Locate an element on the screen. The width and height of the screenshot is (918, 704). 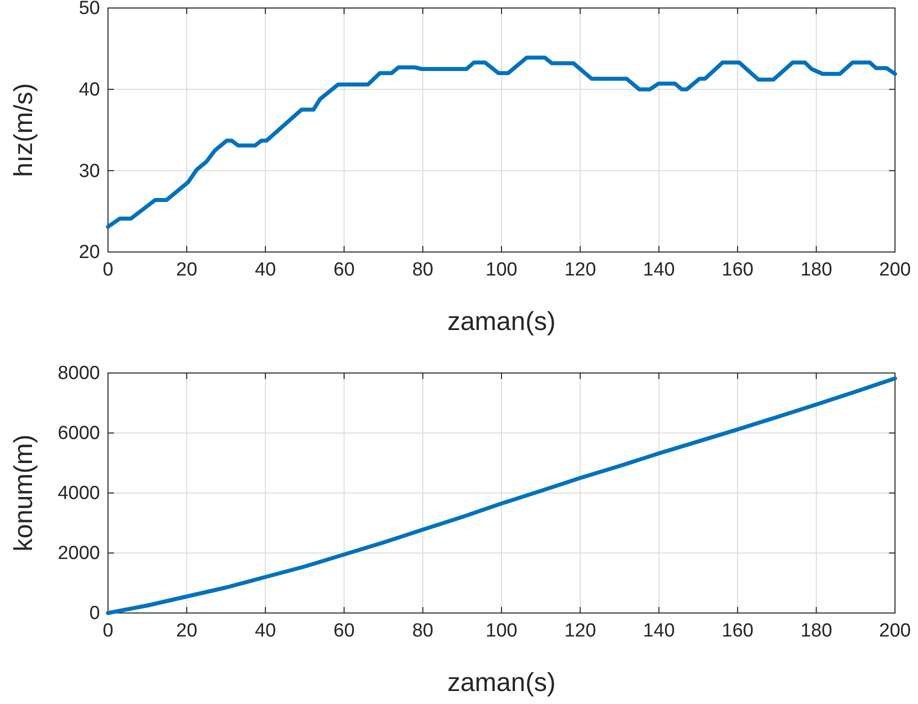
y-tick-label: 50 is located at coordinates (89, 10).